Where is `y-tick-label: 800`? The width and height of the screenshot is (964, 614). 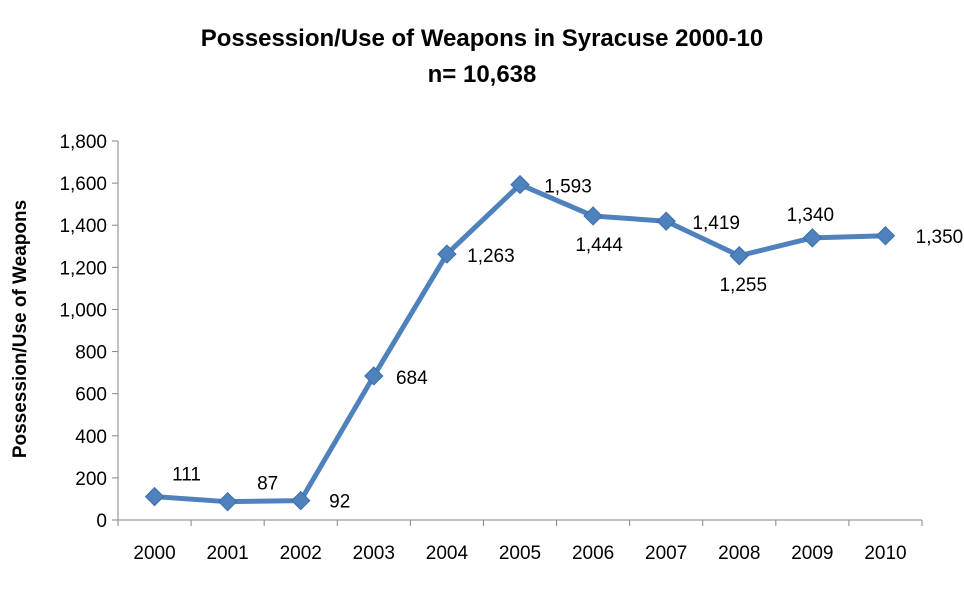 y-tick-label: 800 is located at coordinates (91, 353).